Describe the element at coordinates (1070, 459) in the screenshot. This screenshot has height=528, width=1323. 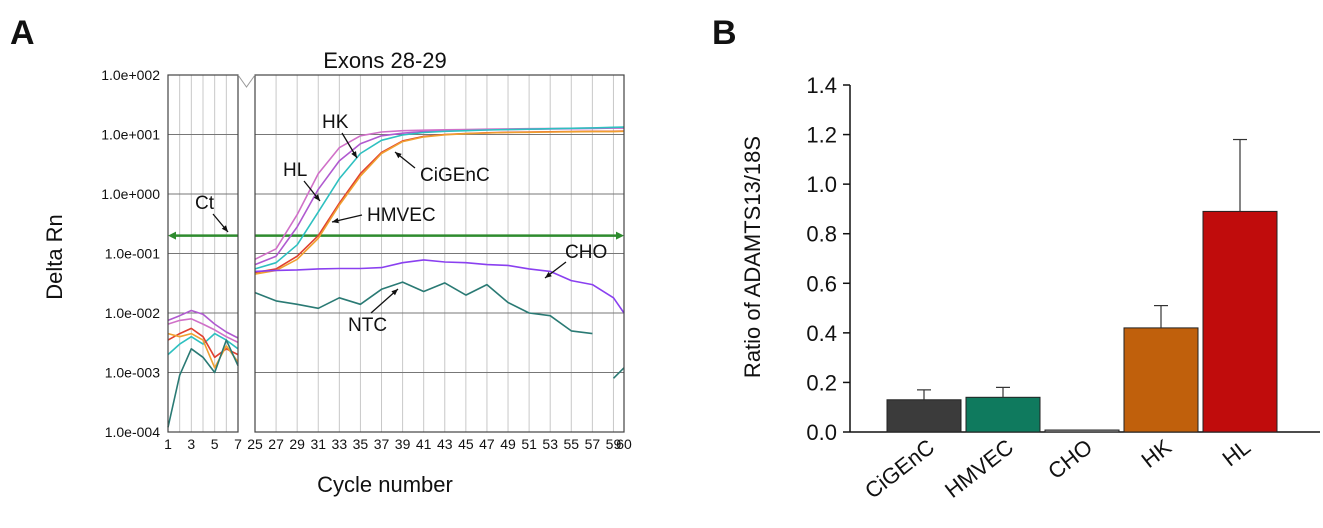
I see `x-tick-label: CHO` at that location.